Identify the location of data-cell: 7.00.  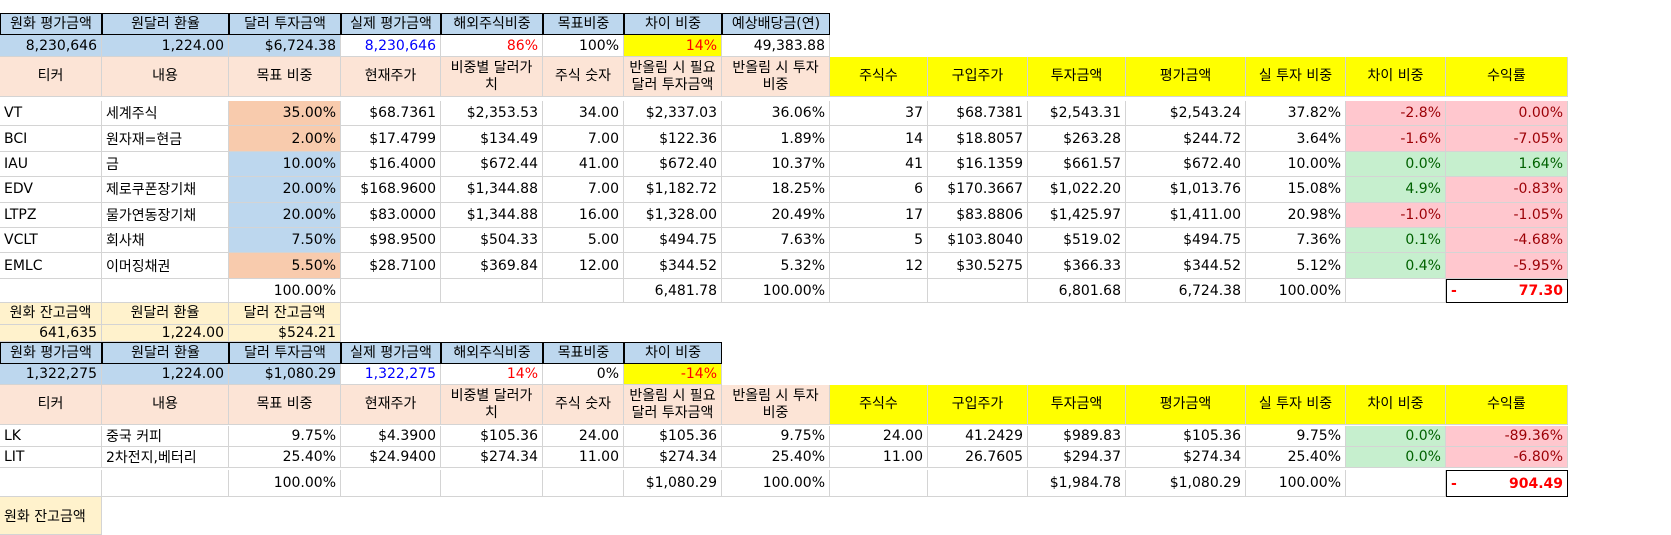
(583, 190).